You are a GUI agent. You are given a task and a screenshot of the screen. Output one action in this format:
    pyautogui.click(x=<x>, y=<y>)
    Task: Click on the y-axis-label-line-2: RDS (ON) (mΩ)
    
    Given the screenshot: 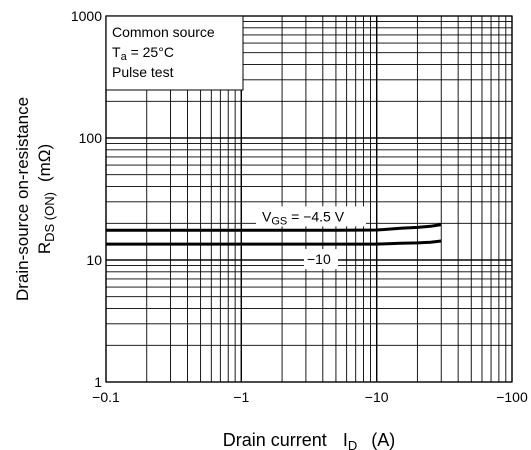 What is the action you would take?
    pyautogui.click(x=46, y=199)
    